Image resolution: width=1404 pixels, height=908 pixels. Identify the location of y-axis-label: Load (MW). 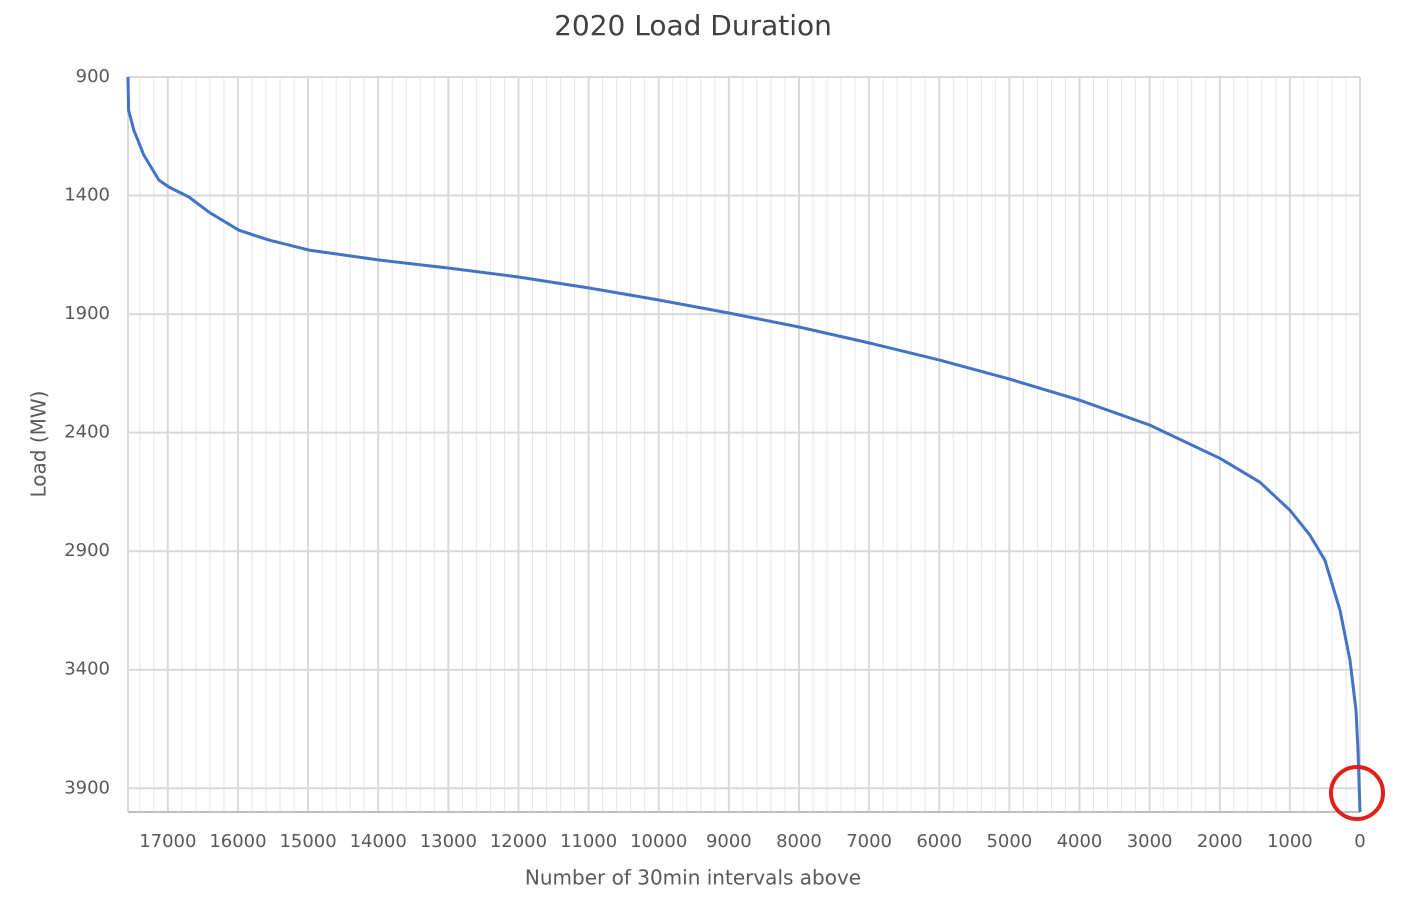
(39, 444).